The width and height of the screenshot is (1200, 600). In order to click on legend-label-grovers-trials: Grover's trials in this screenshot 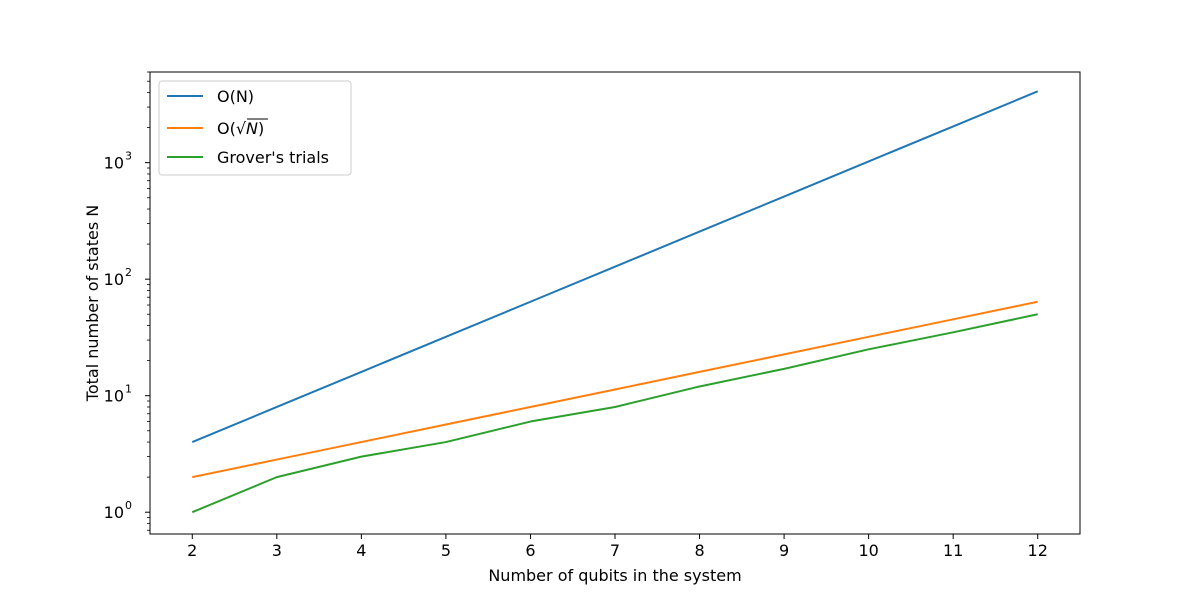, I will do `click(273, 157)`.